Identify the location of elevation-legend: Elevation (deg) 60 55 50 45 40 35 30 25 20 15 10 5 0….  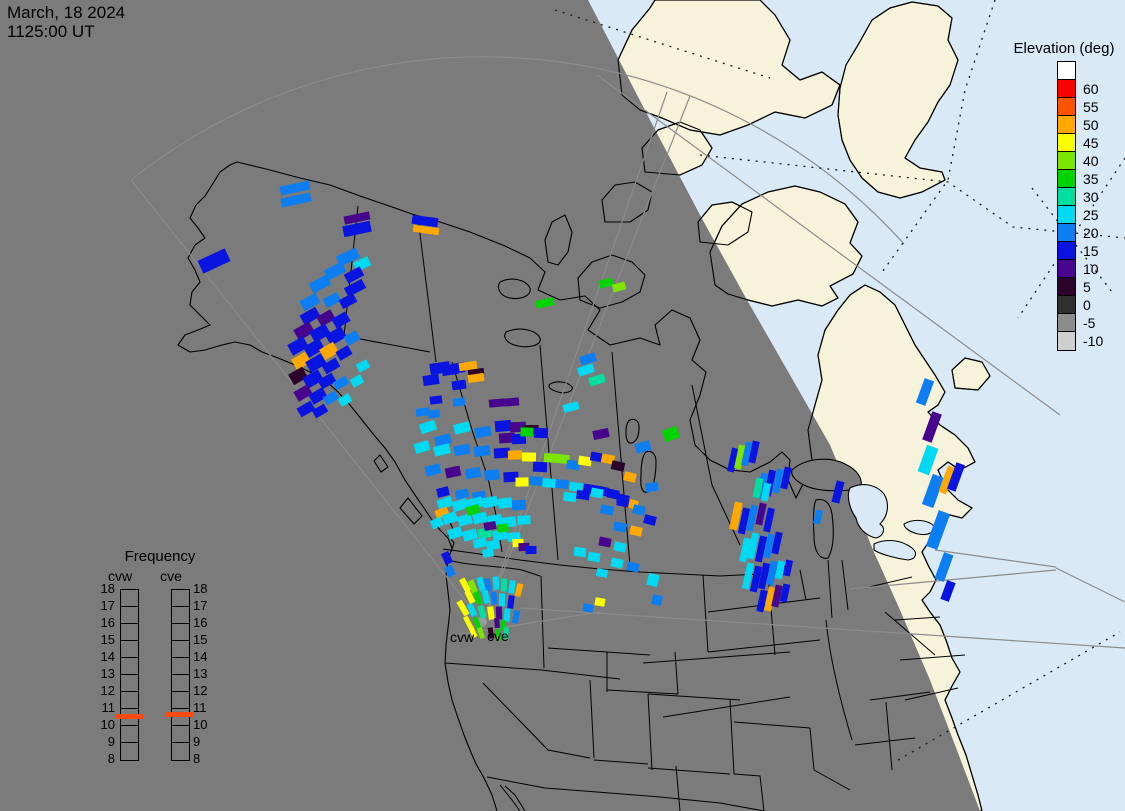
(1064, 195).